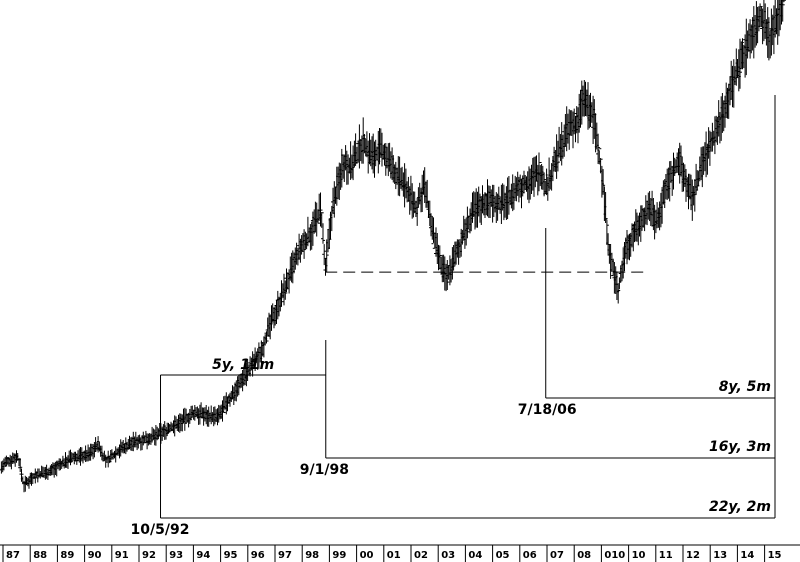 The height and width of the screenshot is (562, 800). Describe the element at coordinates (693, 555) in the screenshot. I see `x-tick-label: 12` at that location.